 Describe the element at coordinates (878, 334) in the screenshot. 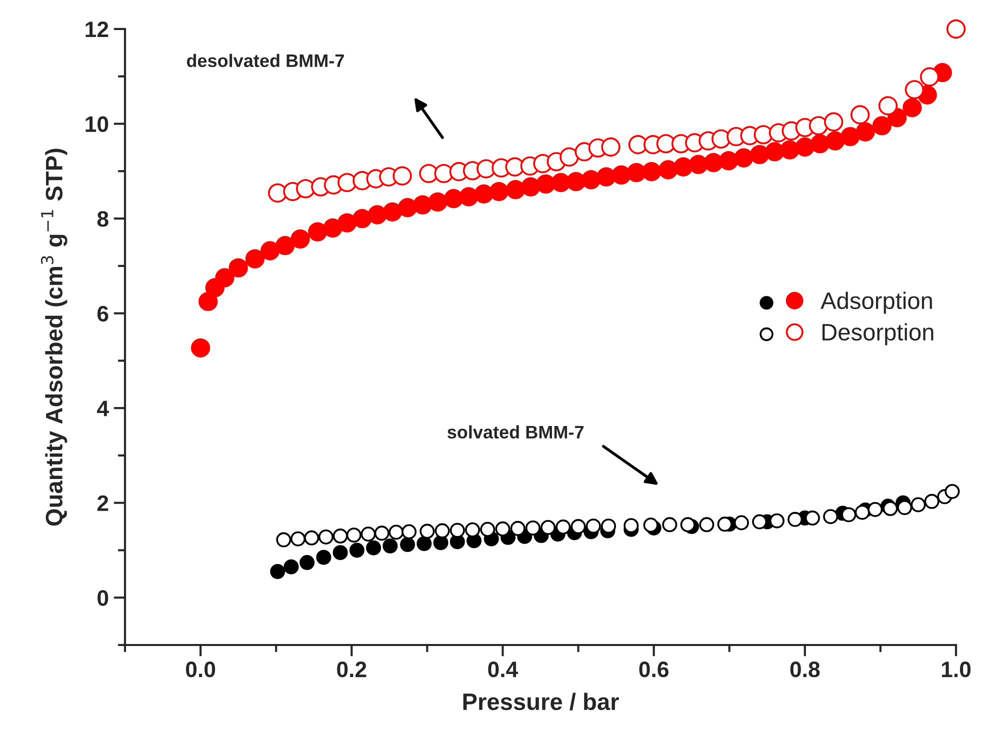

I see `legend-label: Desorption` at that location.